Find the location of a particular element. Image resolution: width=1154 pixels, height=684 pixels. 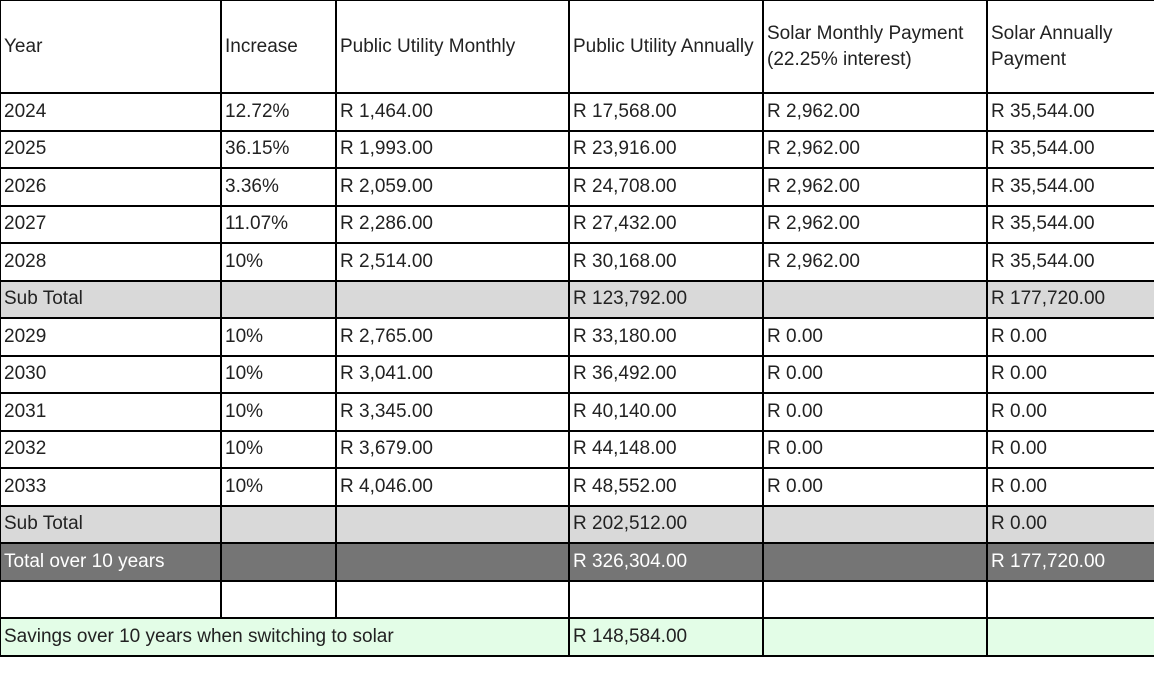

table-row: 2029 10% R 2,765.00 R 33,180.00 R 0.00 R 0.00 is located at coordinates (577, 337).